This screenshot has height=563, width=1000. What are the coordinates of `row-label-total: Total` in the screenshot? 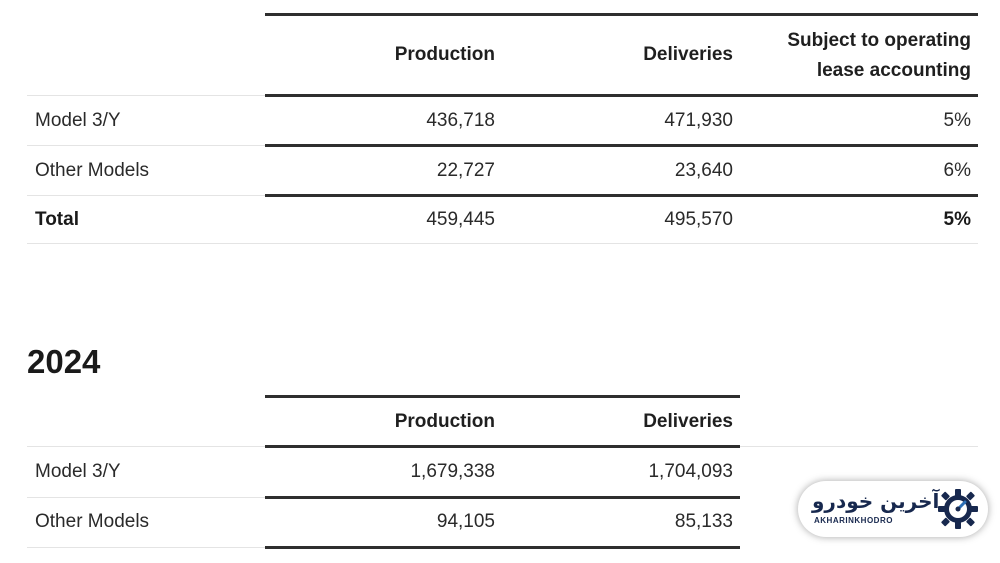 It's located at (57, 219).